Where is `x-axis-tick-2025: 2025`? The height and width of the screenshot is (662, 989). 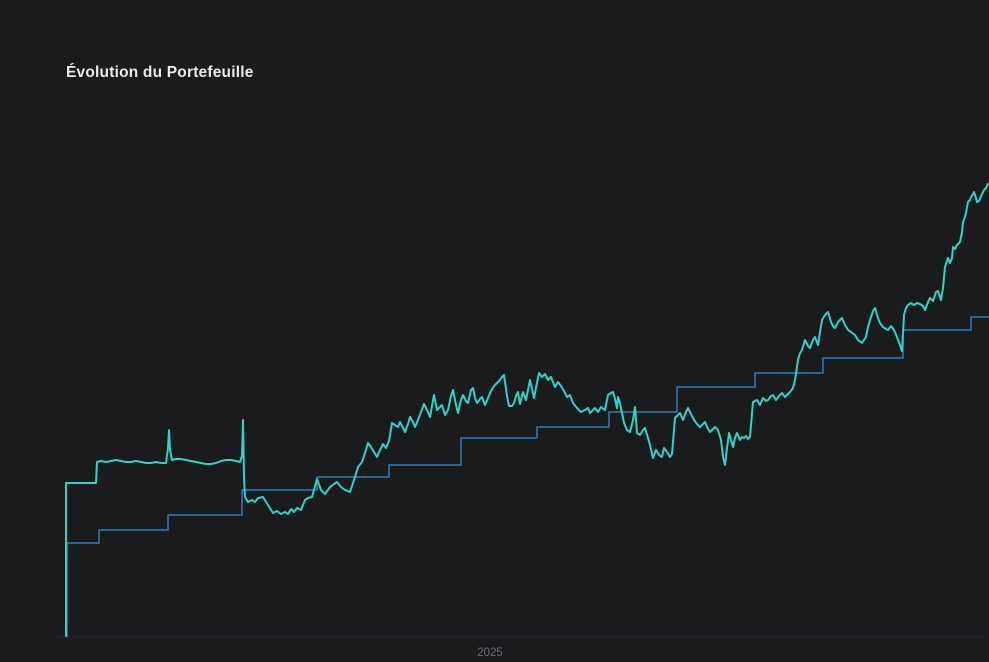
x-axis-tick-2025: 2025 is located at coordinates (490, 653).